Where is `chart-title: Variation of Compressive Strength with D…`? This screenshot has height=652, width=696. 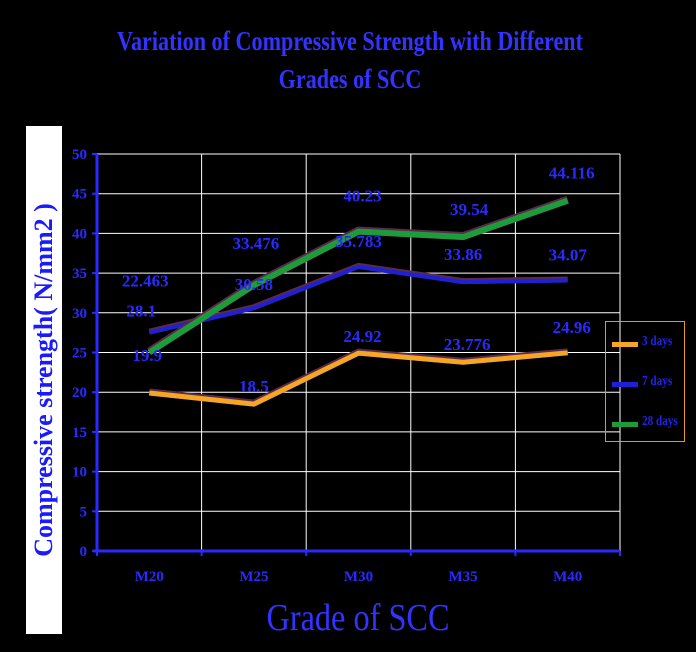 chart-title: Variation of Compressive Strength with D… is located at coordinates (350, 60).